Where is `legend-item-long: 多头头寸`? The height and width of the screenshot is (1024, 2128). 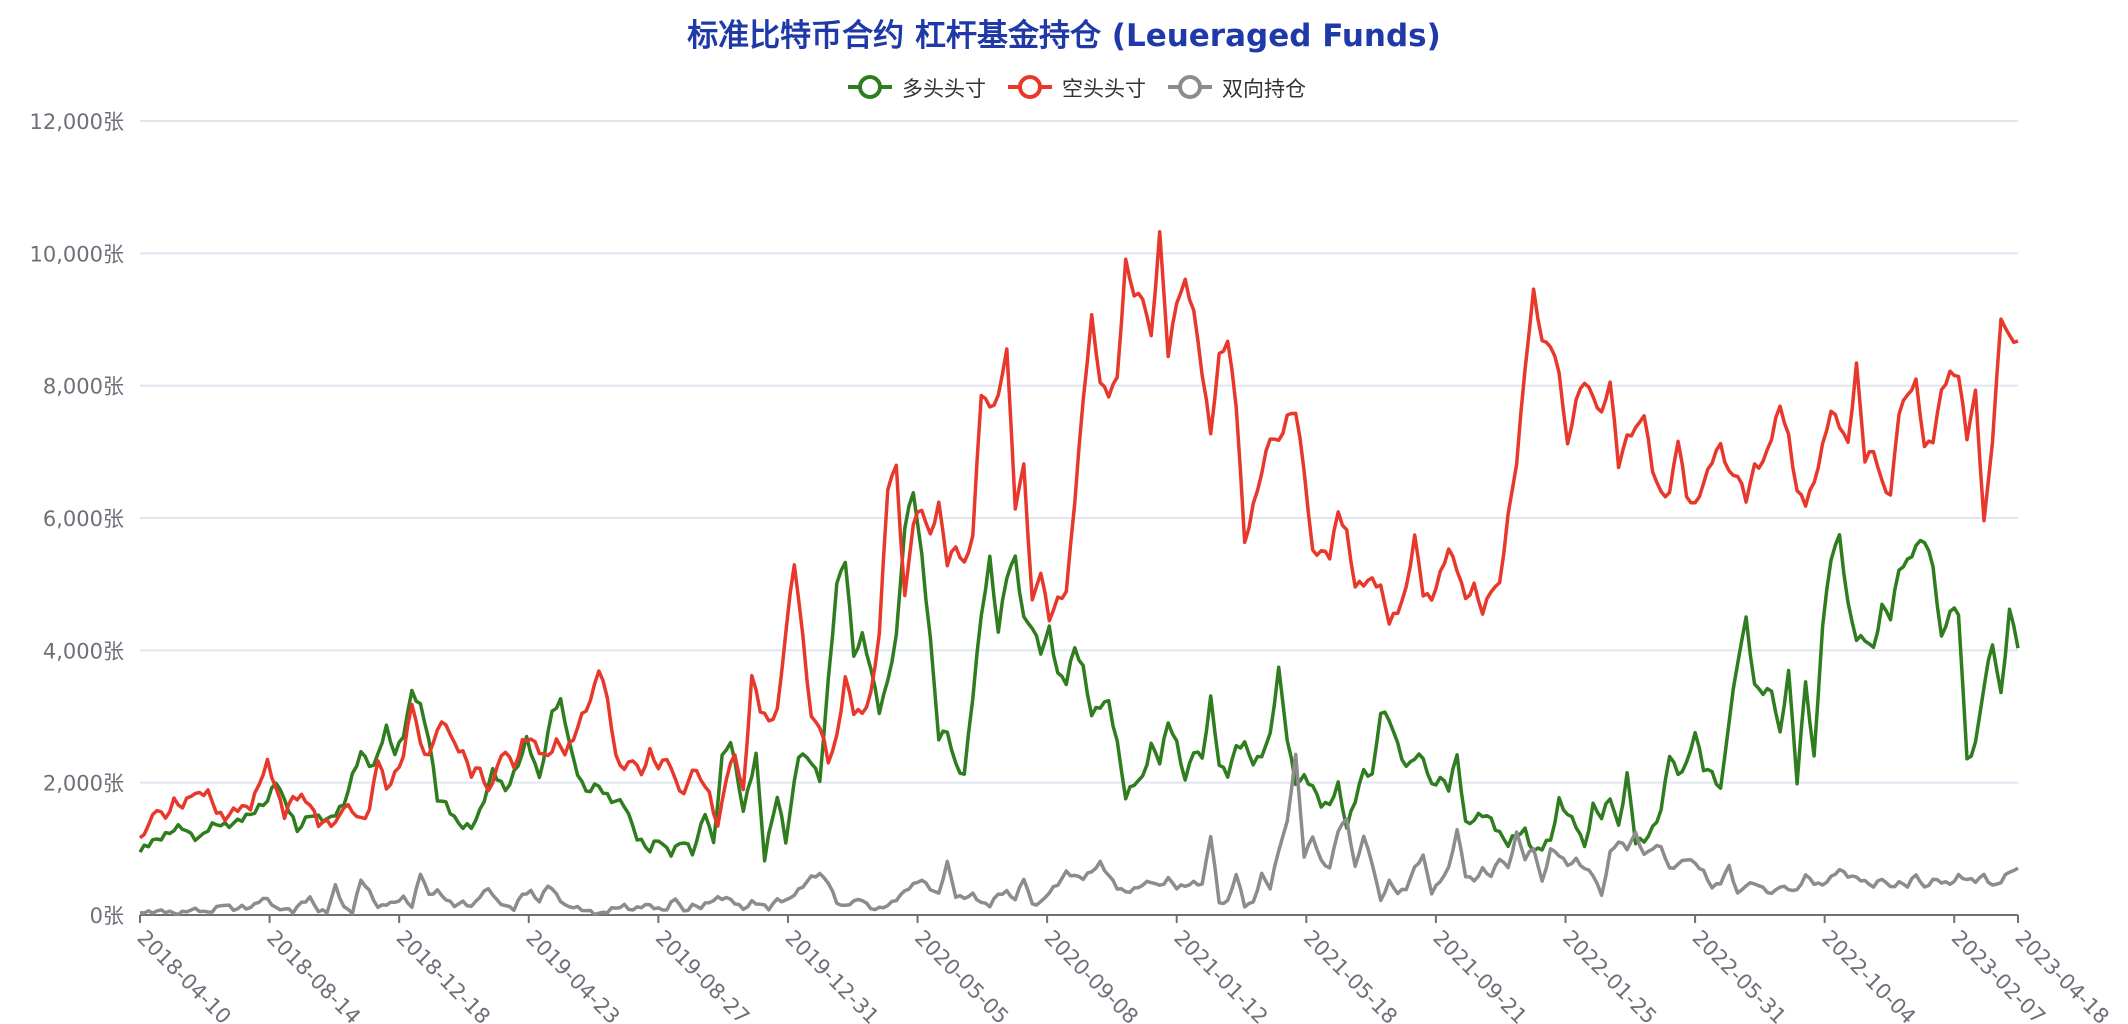 legend-item-long: 多头头寸 is located at coordinates (917, 88).